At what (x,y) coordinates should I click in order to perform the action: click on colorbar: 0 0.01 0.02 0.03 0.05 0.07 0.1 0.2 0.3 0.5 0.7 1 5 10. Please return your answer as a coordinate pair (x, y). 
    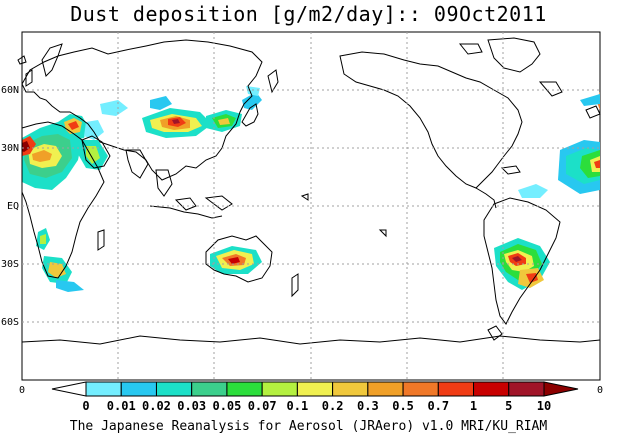
    Looking at the image, I should click on (315, 397).